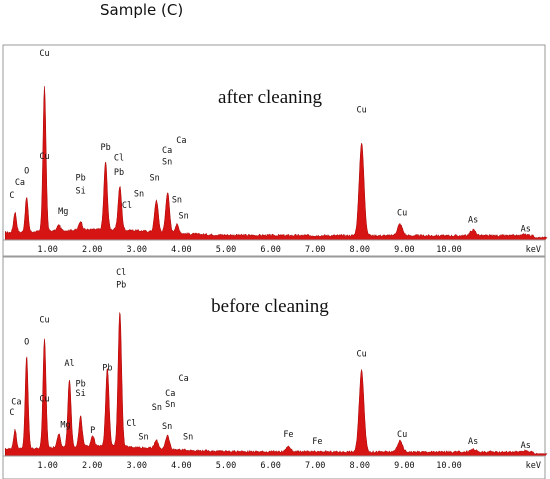  What do you see at coordinates (69, 364) in the screenshot?
I see `peak-label: Al` at bounding box center [69, 364].